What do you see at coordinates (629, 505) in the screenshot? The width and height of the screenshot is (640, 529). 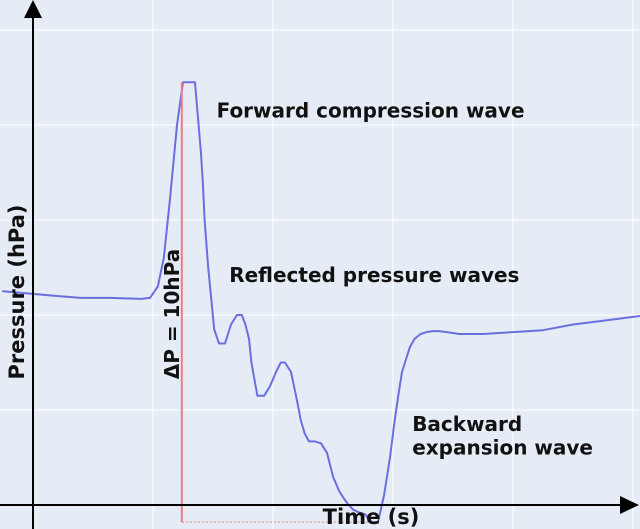 I see `x-axis-arrow` at bounding box center [629, 505].